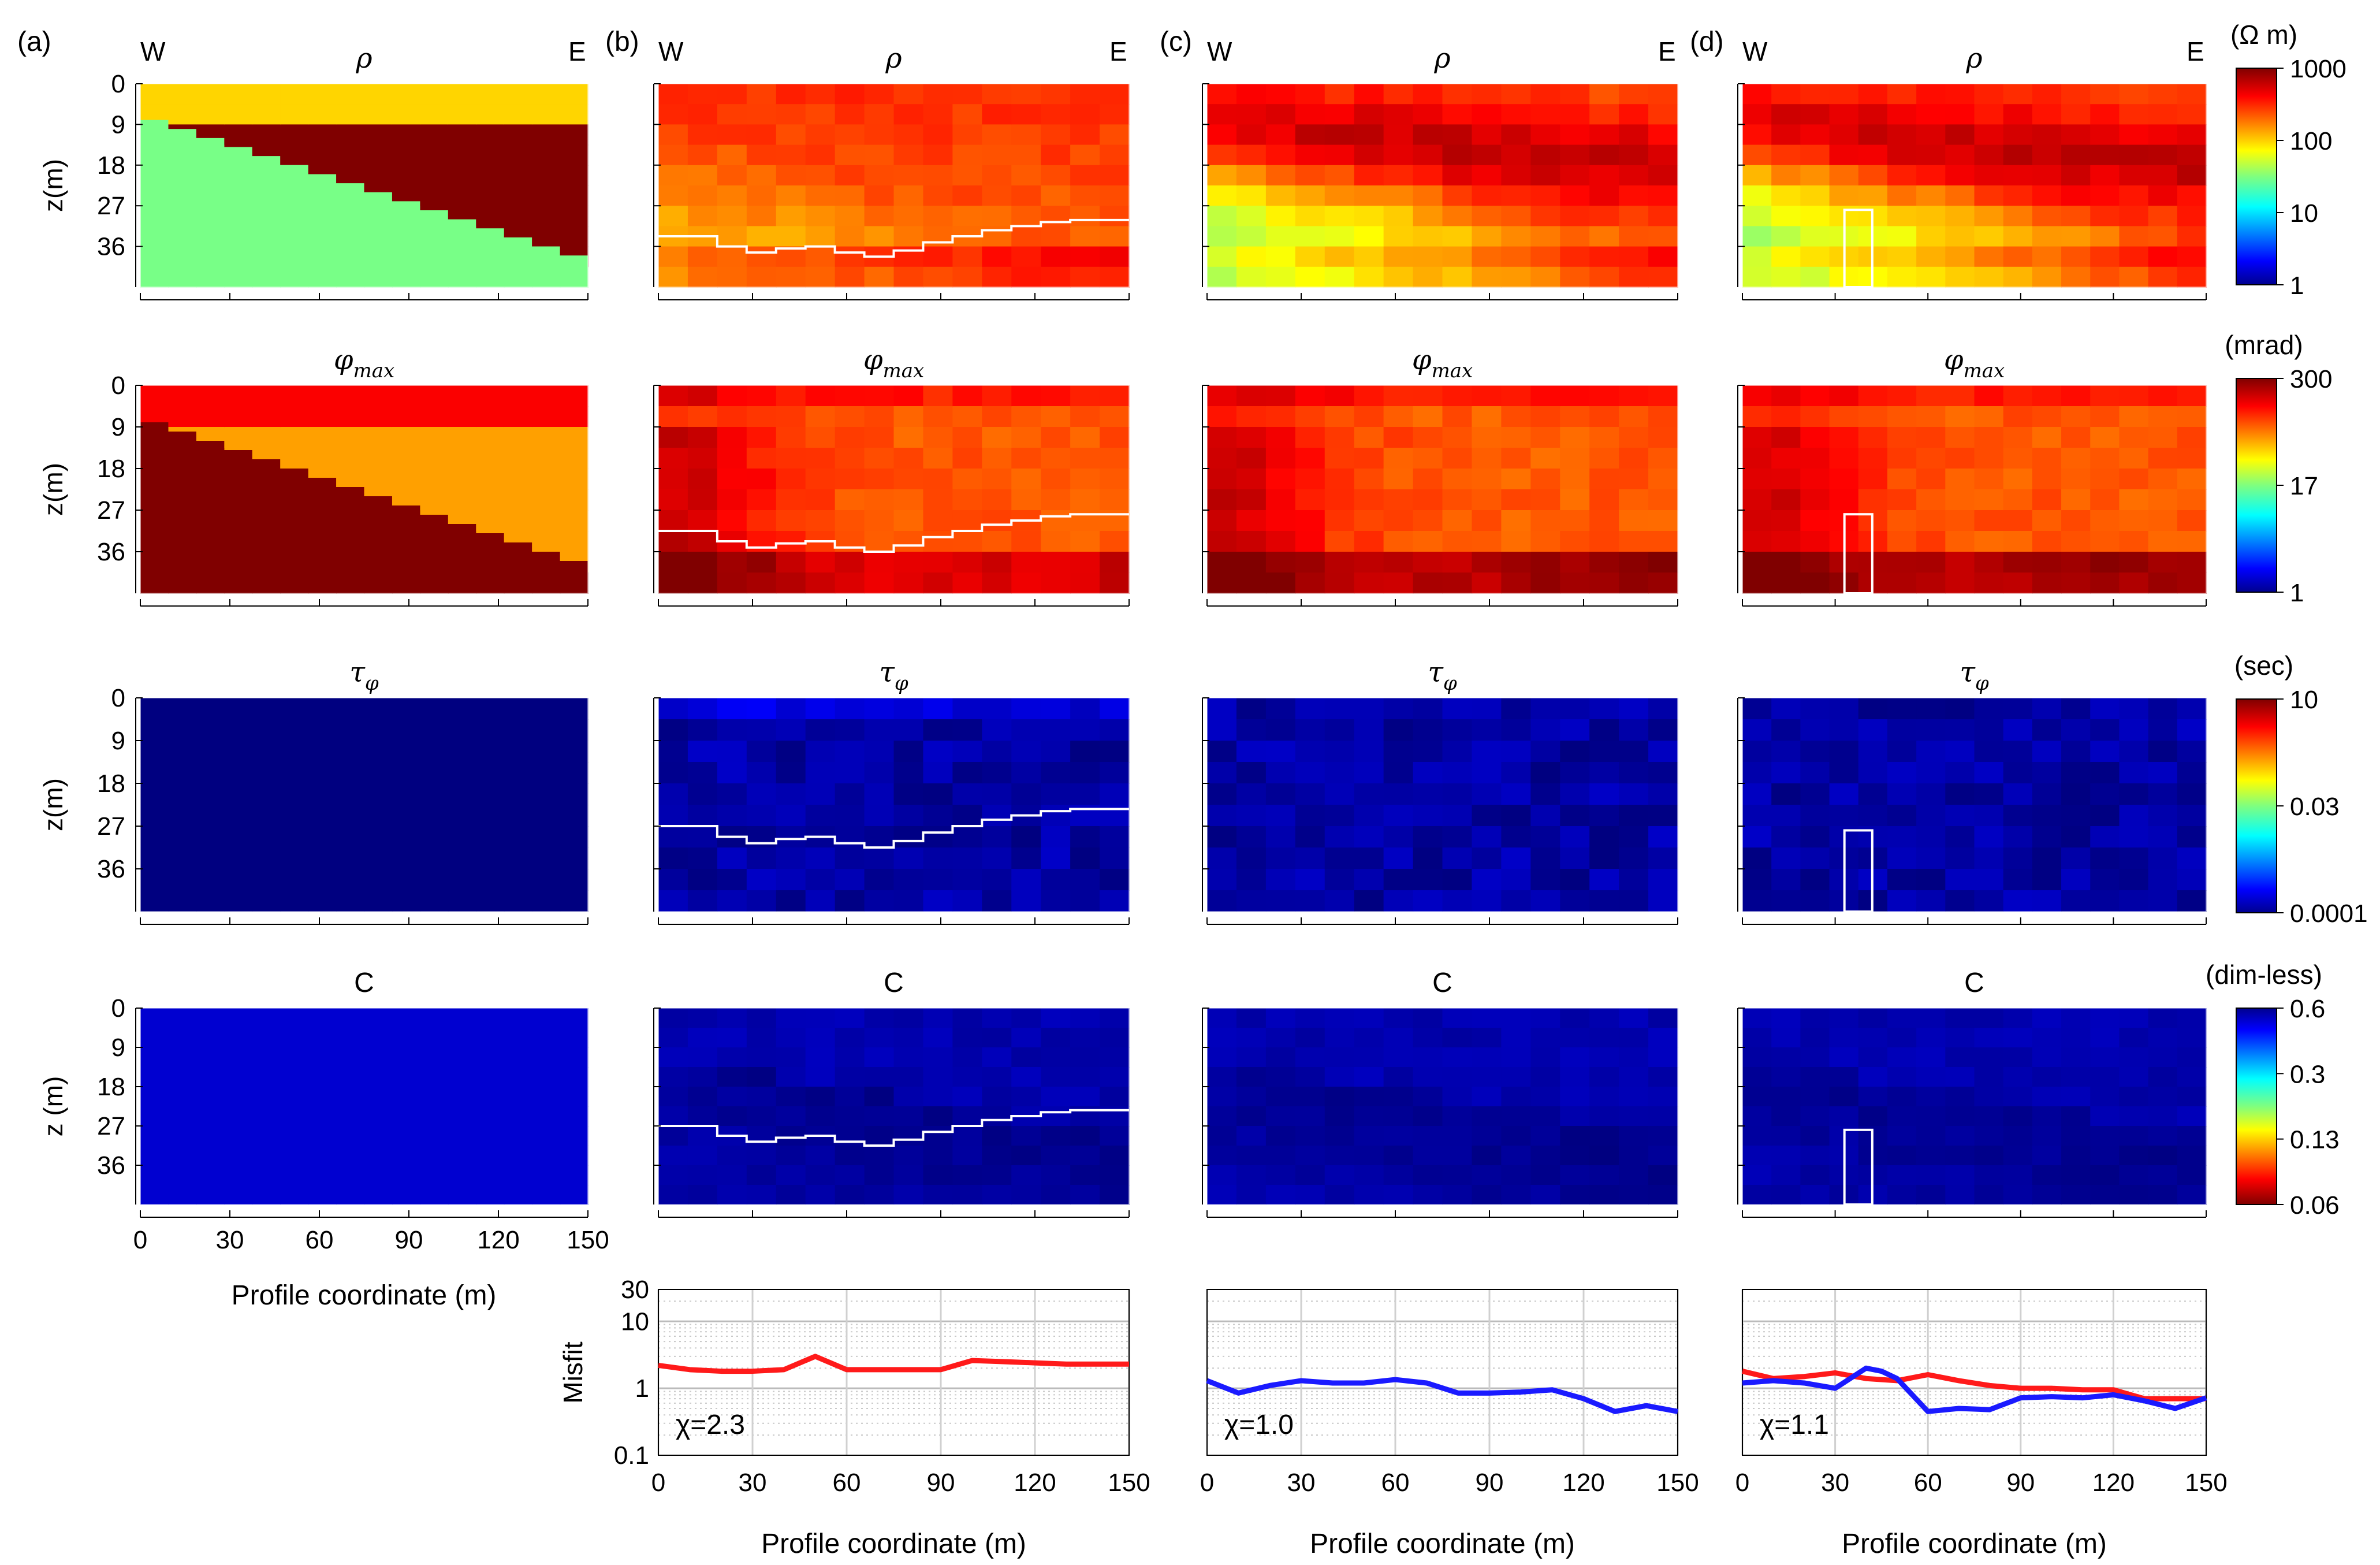 The width and height of the screenshot is (2380, 1565). Describe the element at coordinates (1450, 683) in the screenshot. I see `row-title-sub: φ` at that location.